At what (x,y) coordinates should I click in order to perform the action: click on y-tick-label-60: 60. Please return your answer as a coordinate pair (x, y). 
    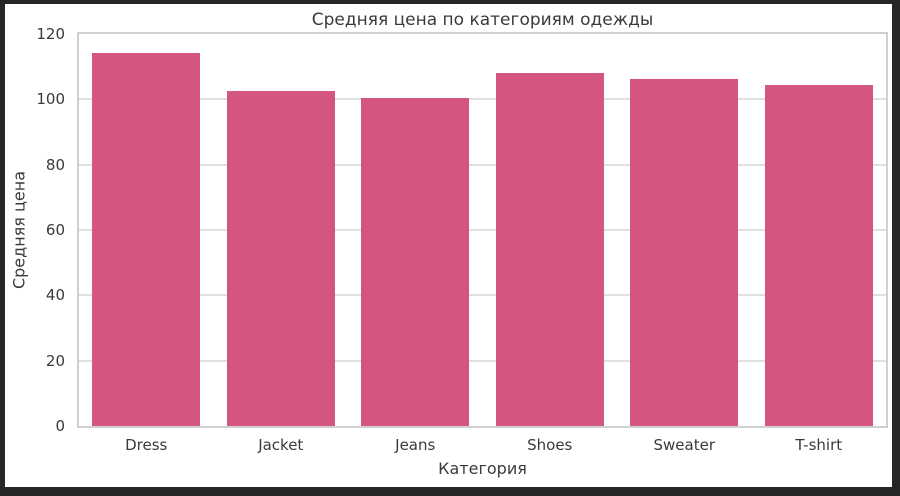
    Looking at the image, I should click on (55, 230).